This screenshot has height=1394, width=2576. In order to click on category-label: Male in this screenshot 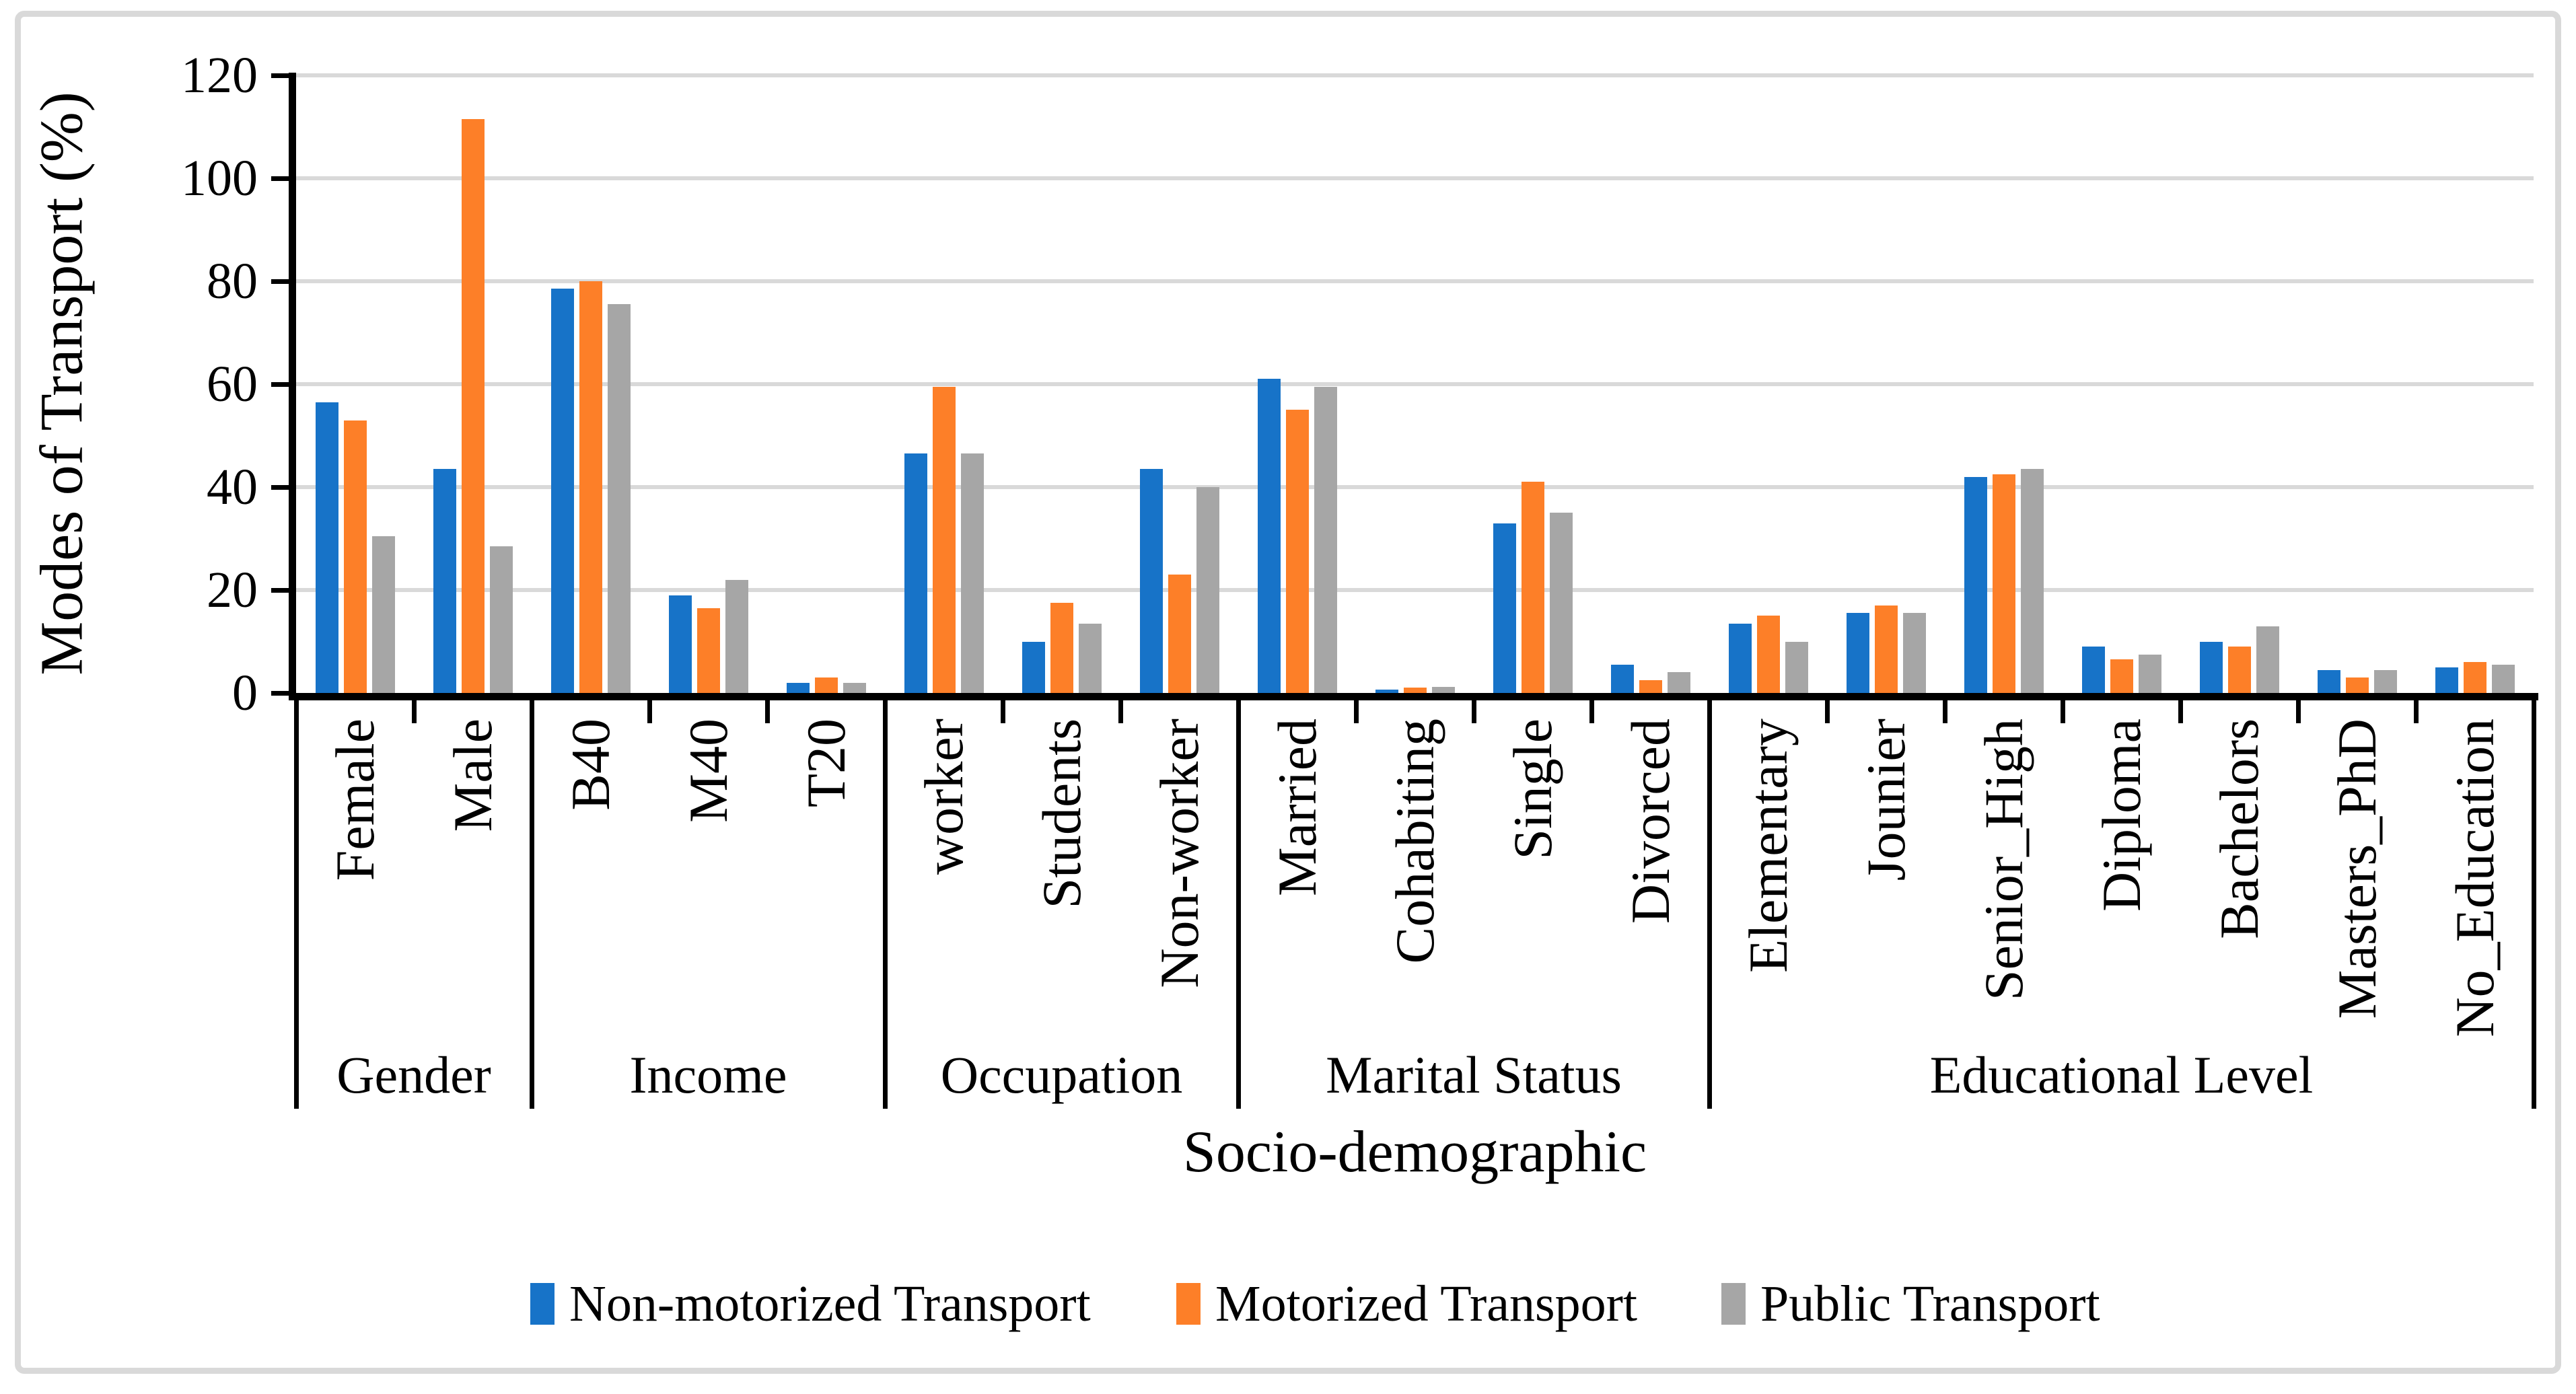, I will do `click(472, 776)`.